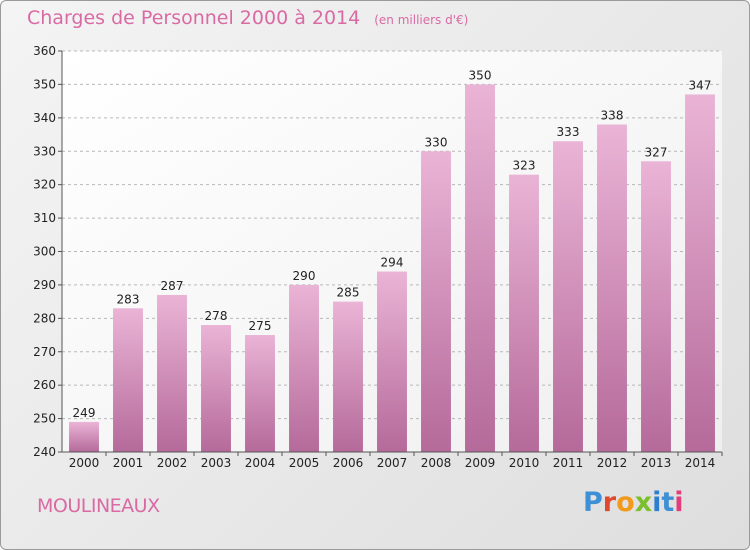 The image size is (750, 550). I want to click on y-tick-label: 250, so click(44, 419).